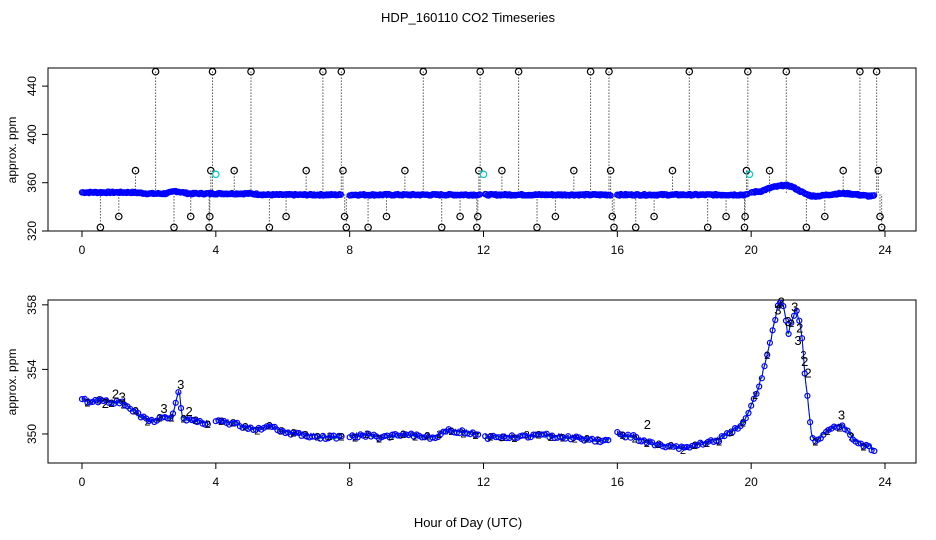 Image resolution: width=936 pixels, height=540 pixels. Describe the element at coordinates (468, 522) in the screenshot. I see `x-axis-label: Hour of Day (UTC)` at that location.